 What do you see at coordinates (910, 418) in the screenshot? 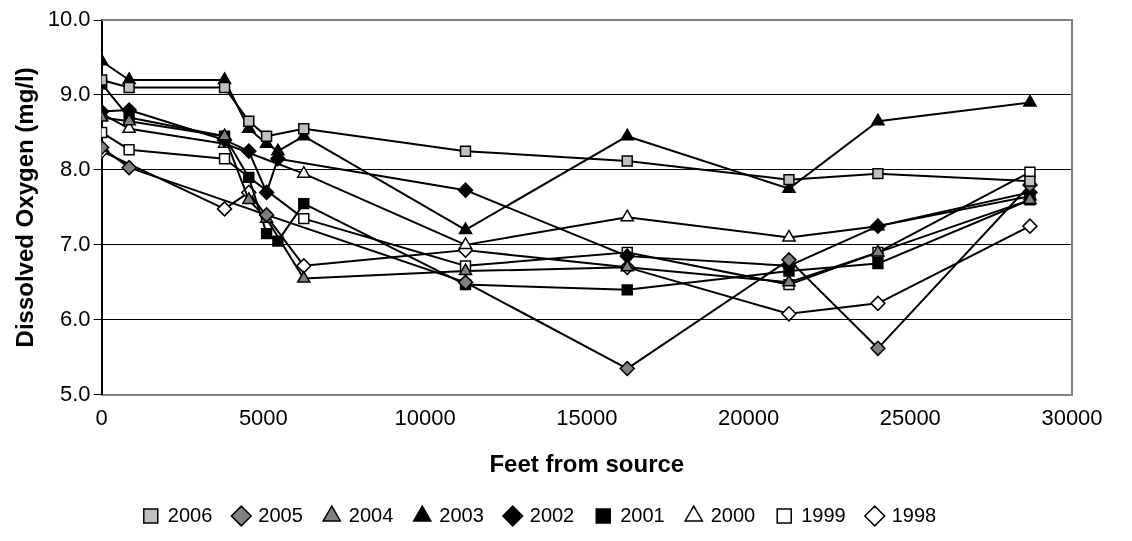
I see `x-tick-label: 25000` at bounding box center [910, 418].